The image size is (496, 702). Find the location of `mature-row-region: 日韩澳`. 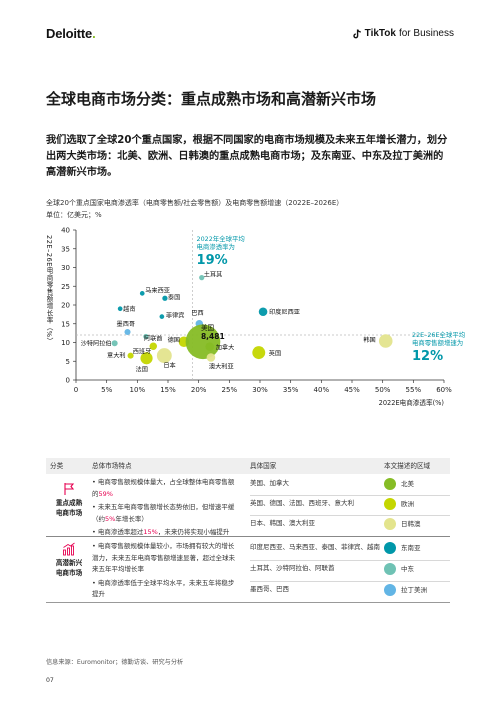

mature-row-region: 日韩澳 is located at coordinates (402, 524).